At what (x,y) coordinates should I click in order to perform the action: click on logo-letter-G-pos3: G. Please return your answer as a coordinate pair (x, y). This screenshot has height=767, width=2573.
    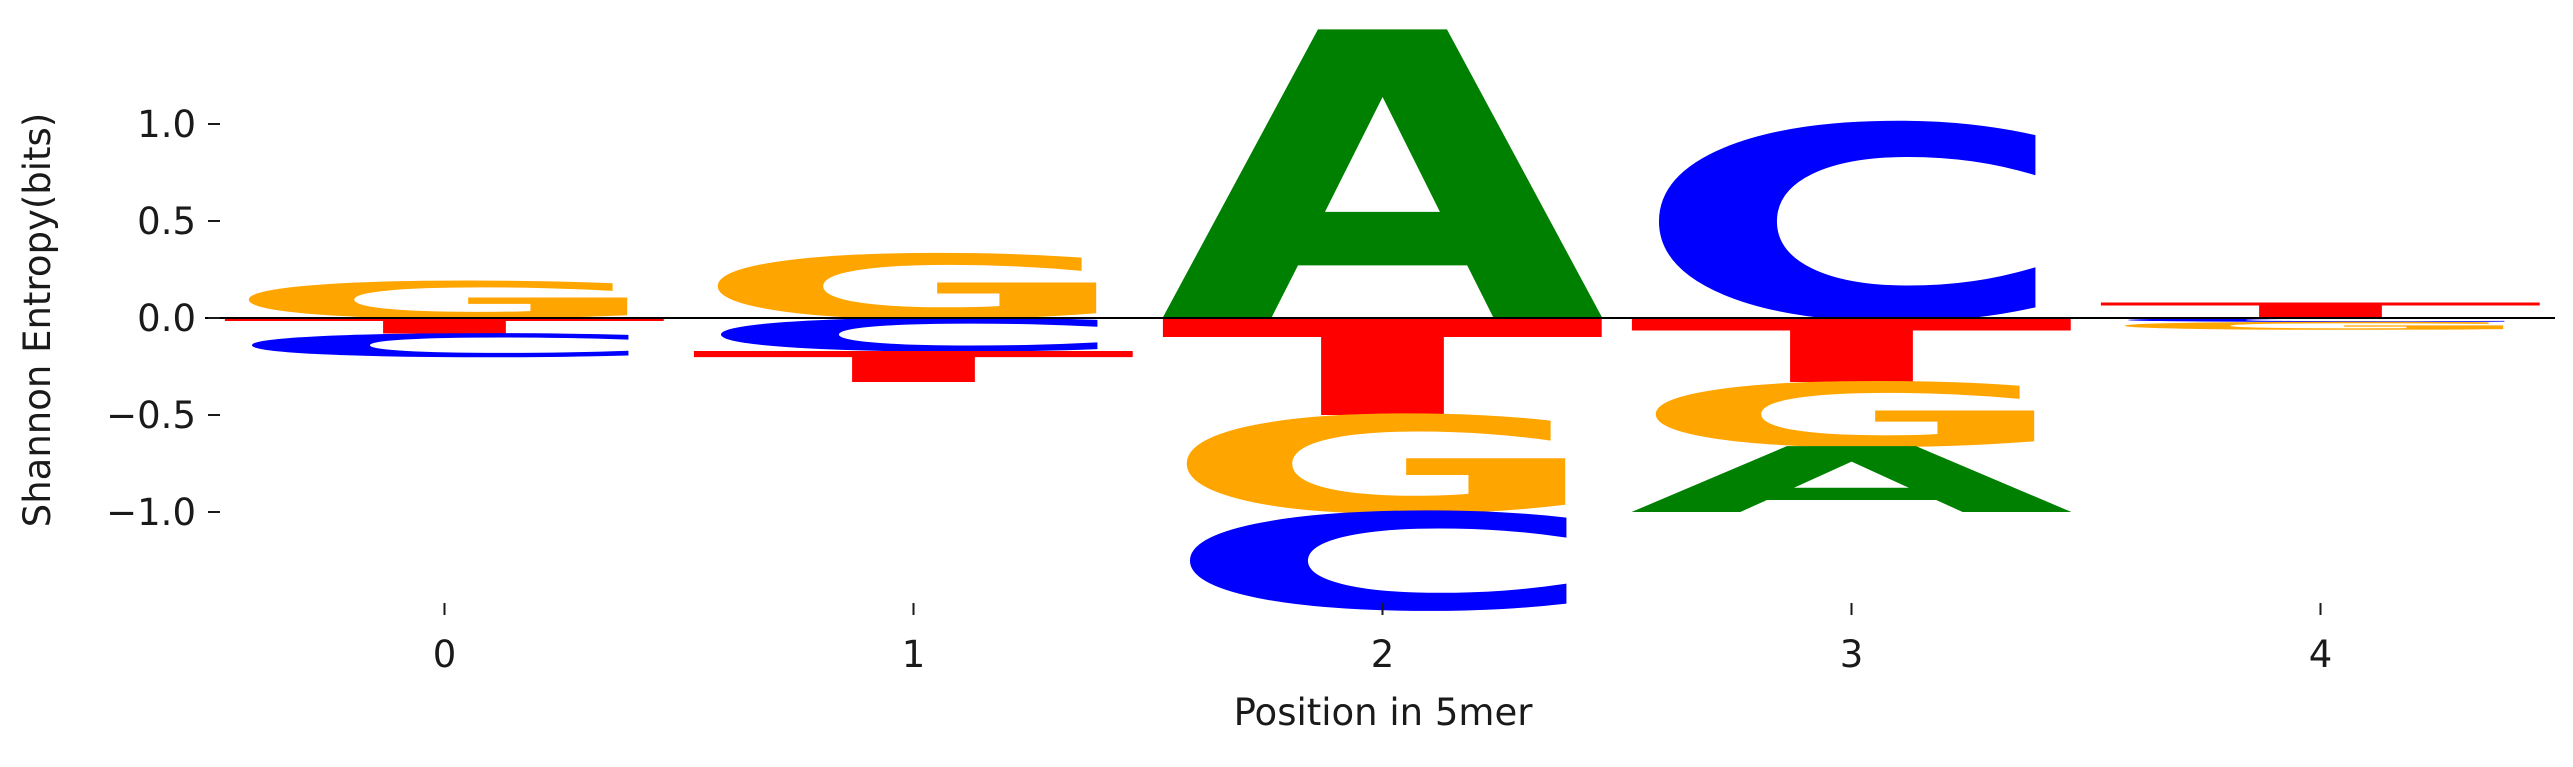
    Looking at the image, I should click on (1851, 416).